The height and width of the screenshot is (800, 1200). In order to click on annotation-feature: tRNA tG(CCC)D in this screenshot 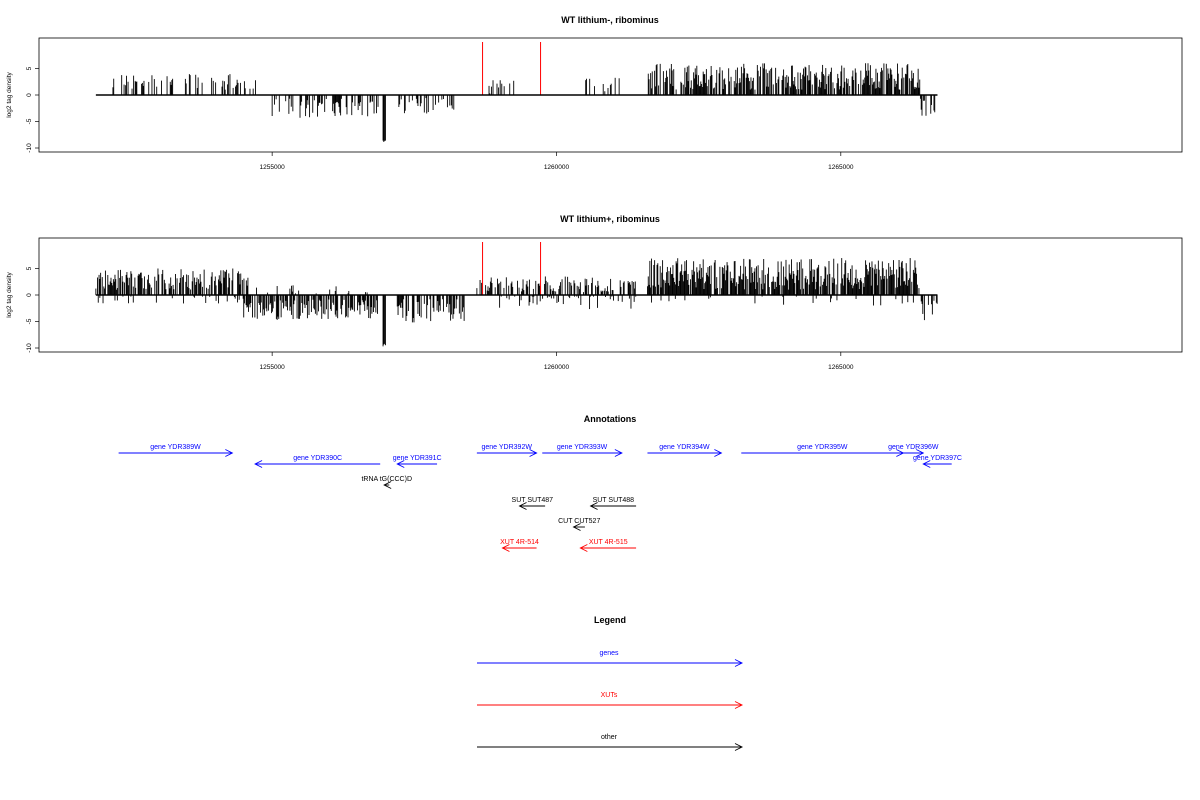, I will do `click(386, 482)`.